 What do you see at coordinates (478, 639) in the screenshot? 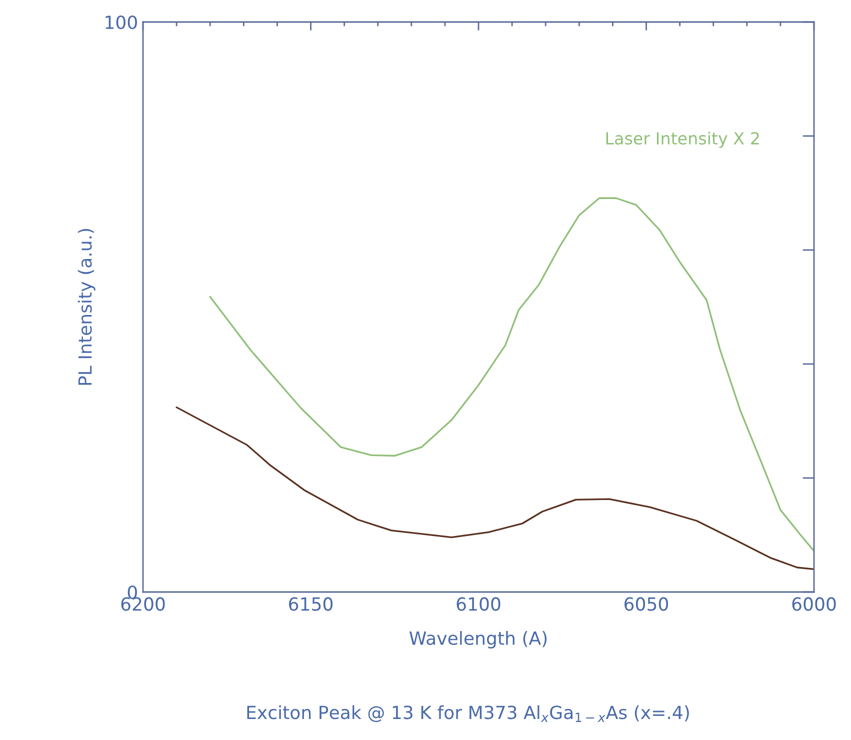
I see `x-axis-title: Wavelength (A)` at bounding box center [478, 639].